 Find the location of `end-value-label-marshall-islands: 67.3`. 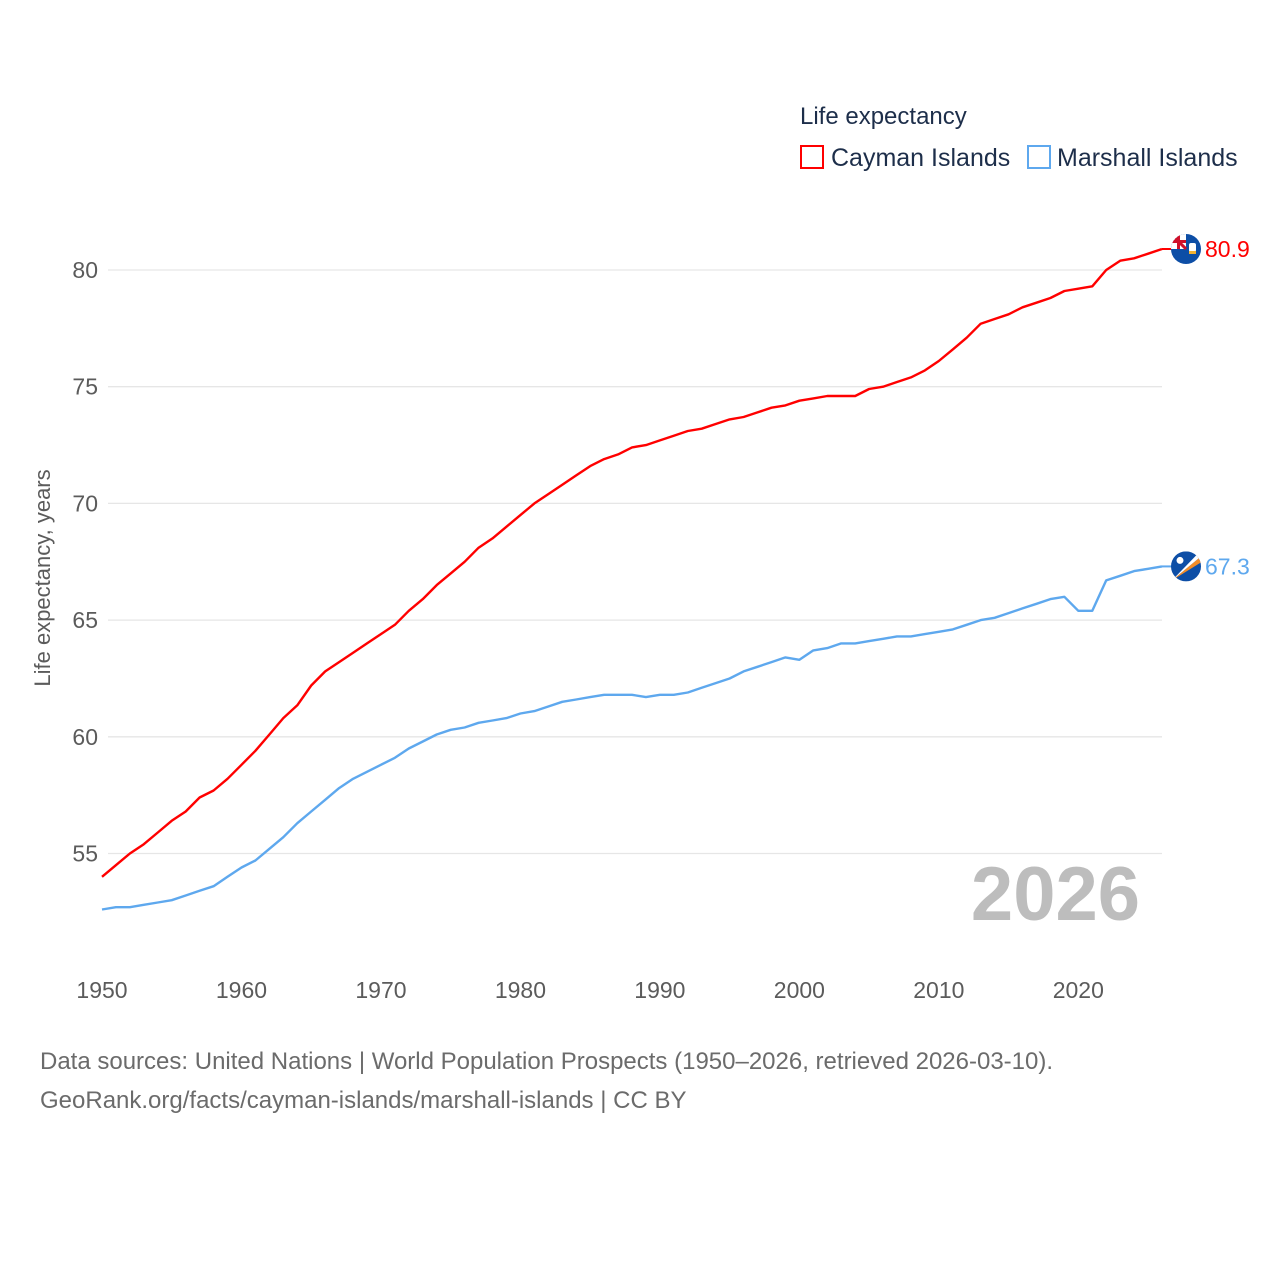

end-value-label-marshall-islands: 67.3 is located at coordinates (1227, 566).